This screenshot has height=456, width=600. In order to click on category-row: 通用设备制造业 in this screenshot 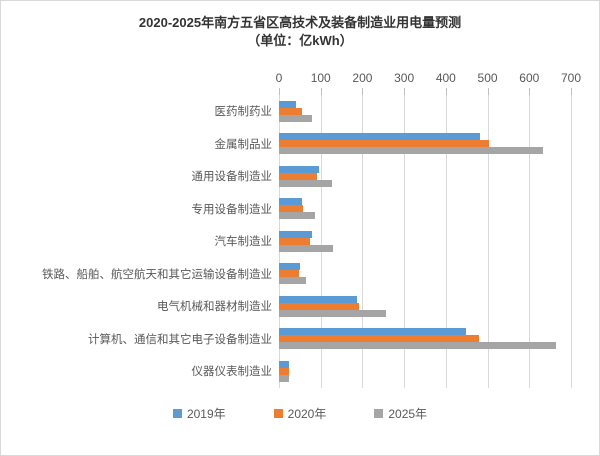, I will do `click(300, 176)`.